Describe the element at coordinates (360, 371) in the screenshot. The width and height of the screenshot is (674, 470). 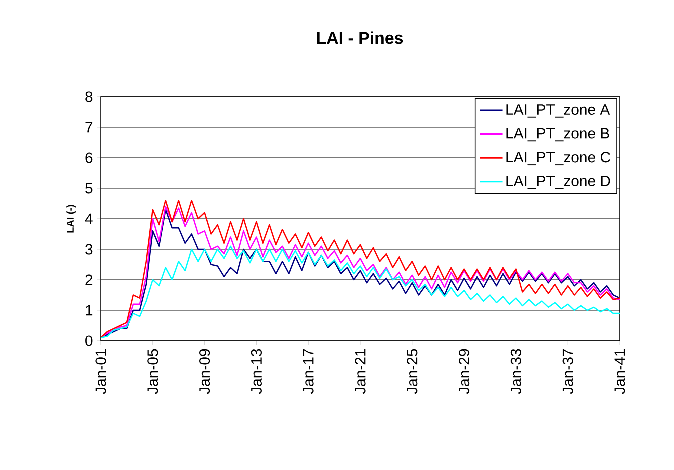
I see `x-tick-label: Jan-21` at that location.